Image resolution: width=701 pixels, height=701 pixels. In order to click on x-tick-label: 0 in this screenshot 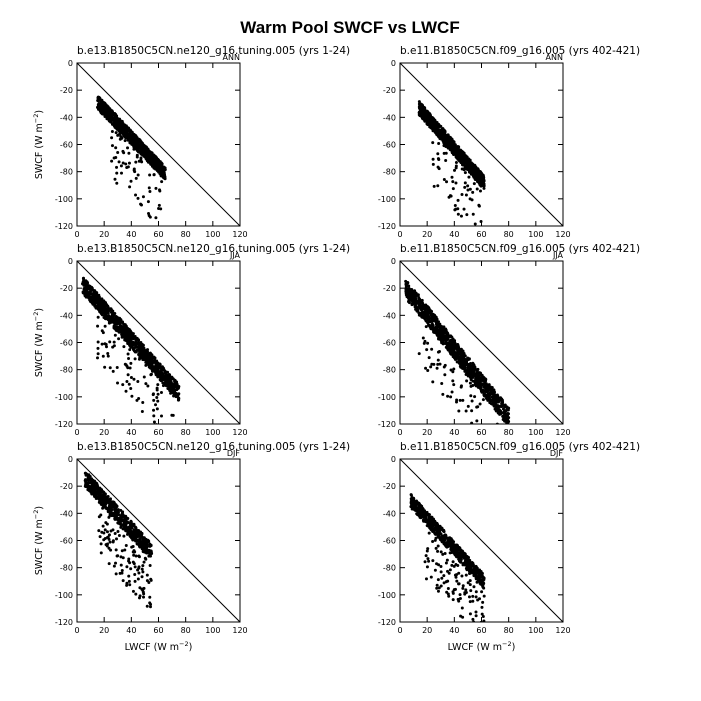, I will do `click(76, 432)`.